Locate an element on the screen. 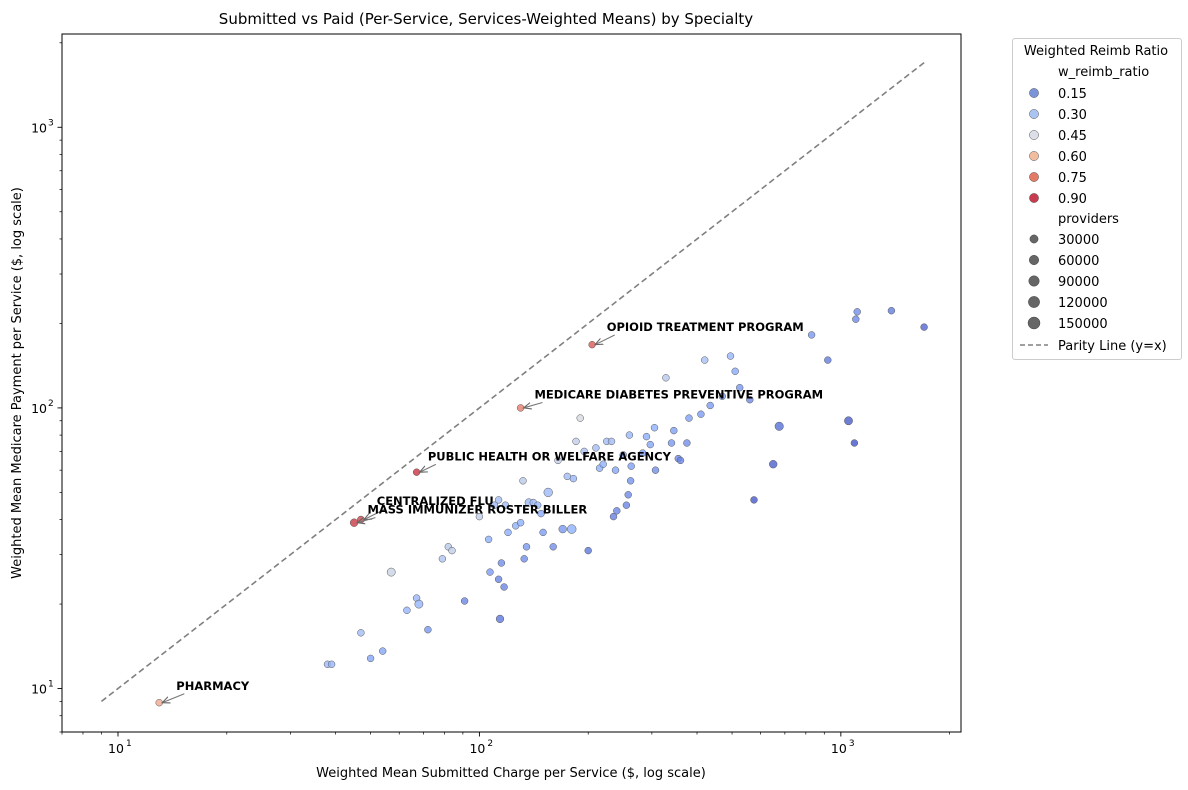 The image size is (1188, 790). legend-hue-entries: 0.15 0.30 0.45 0.60 0.75 0.90 is located at coordinates (1058, 147).